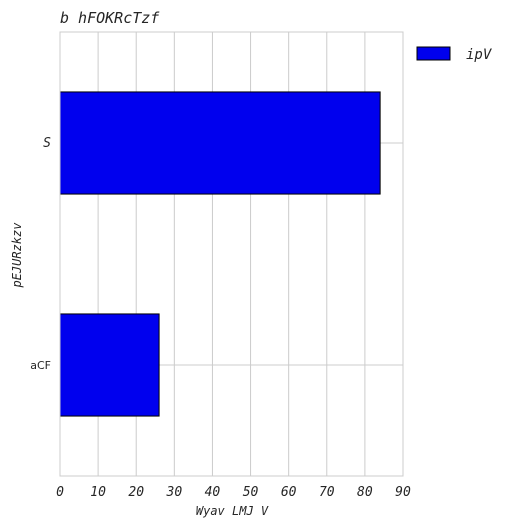  Describe the element at coordinates (174, 492) in the screenshot. I see `x-tick-label: 30` at that location.